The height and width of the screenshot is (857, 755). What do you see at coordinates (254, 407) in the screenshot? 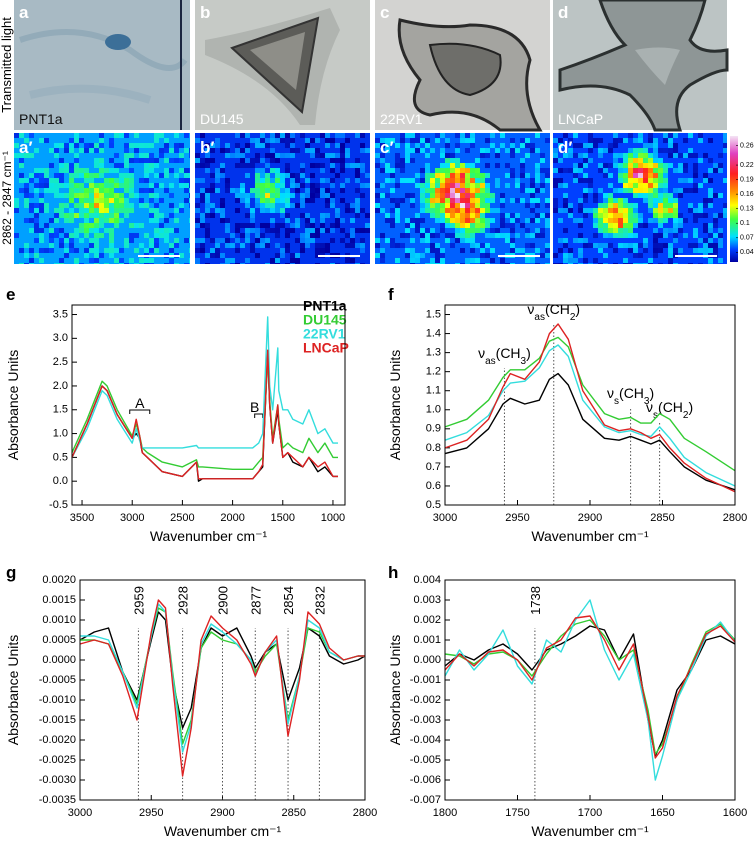
I see `annotation: B` at bounding box center [254, 407].